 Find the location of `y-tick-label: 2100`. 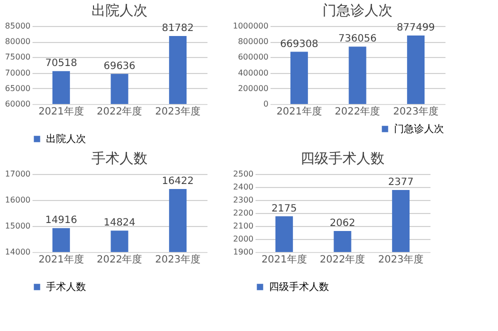

y-tick-label: 2100 is located at coordinates (243, 226).